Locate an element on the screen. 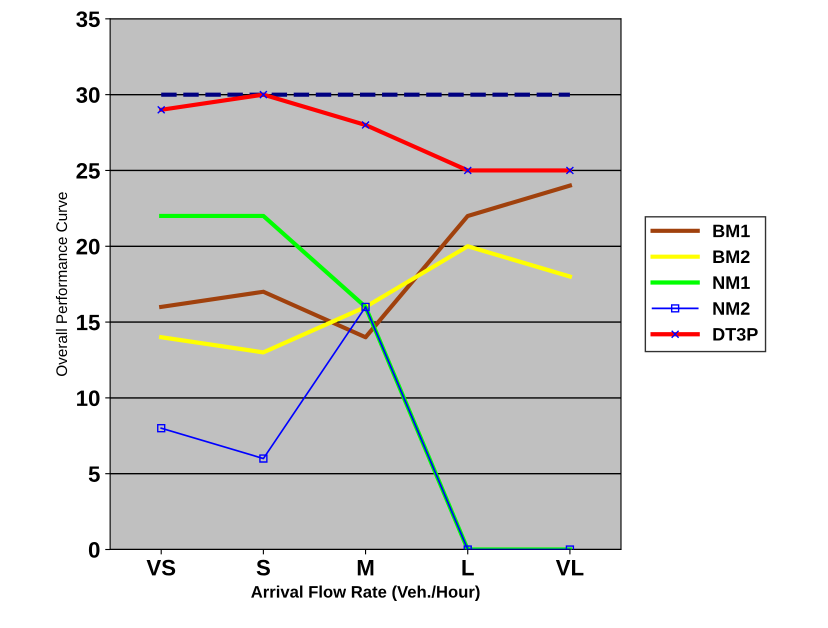 The height and width of the screenshot is (628, 828). y-tick-label: 35 is located at coordinates (88, 19).